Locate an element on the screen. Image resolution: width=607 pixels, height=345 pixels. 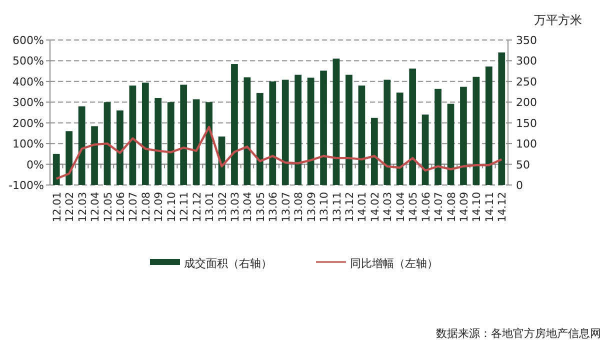
y2-tick-label: 0 is located at coordinates (519, 185).